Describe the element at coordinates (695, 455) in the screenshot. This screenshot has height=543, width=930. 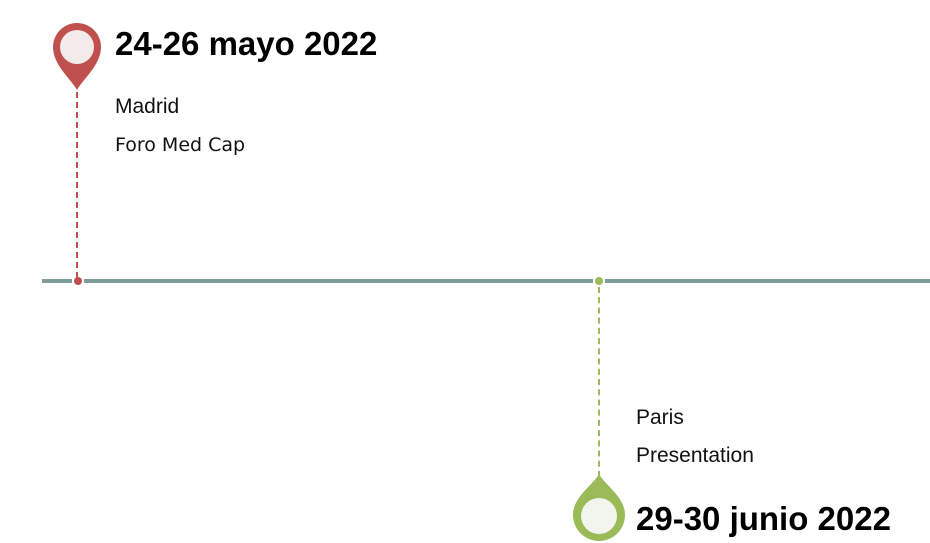
I see `event-description: Presentation` at that location.